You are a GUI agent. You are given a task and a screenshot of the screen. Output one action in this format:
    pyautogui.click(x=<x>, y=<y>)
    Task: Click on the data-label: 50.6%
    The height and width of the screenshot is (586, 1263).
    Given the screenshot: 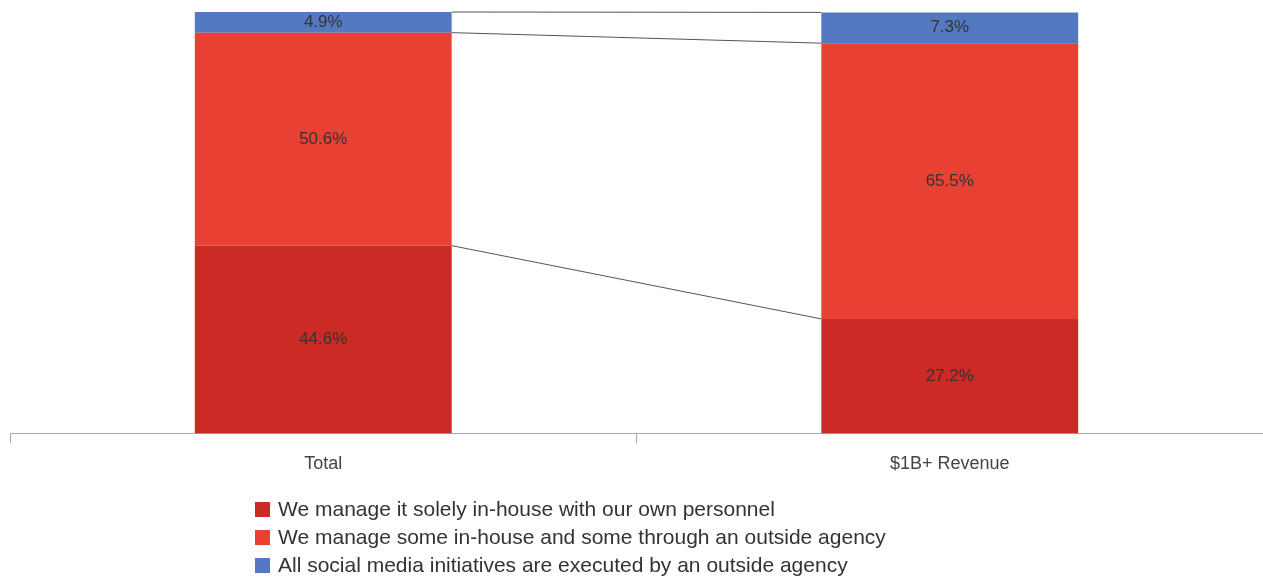 What is the action you would take?
    pyautogui.click(x=323, y=138)
    